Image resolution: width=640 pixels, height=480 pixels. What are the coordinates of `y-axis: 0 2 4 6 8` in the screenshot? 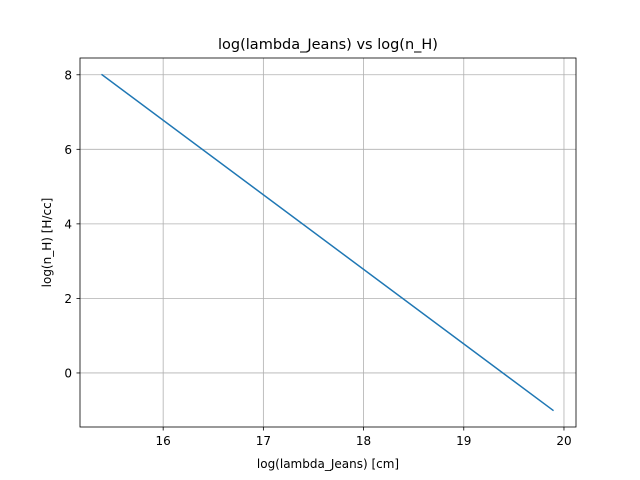 It's located at (72, 224).